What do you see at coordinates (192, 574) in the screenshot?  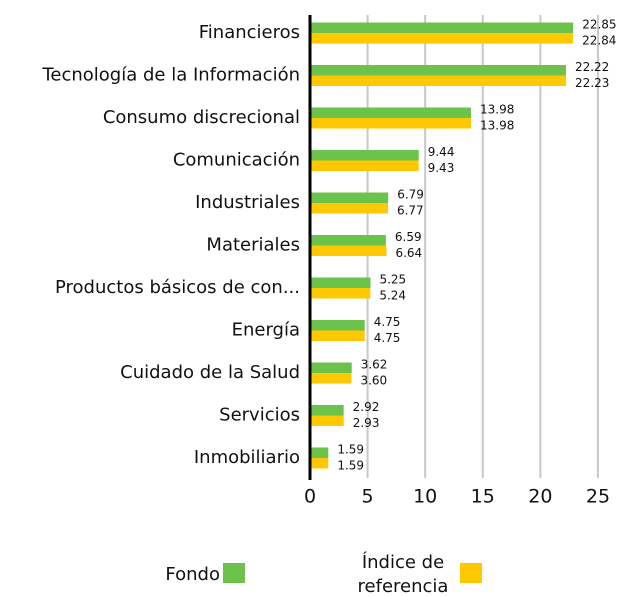 I see `legend-label: Fondo` at bounding box center [192, 574].